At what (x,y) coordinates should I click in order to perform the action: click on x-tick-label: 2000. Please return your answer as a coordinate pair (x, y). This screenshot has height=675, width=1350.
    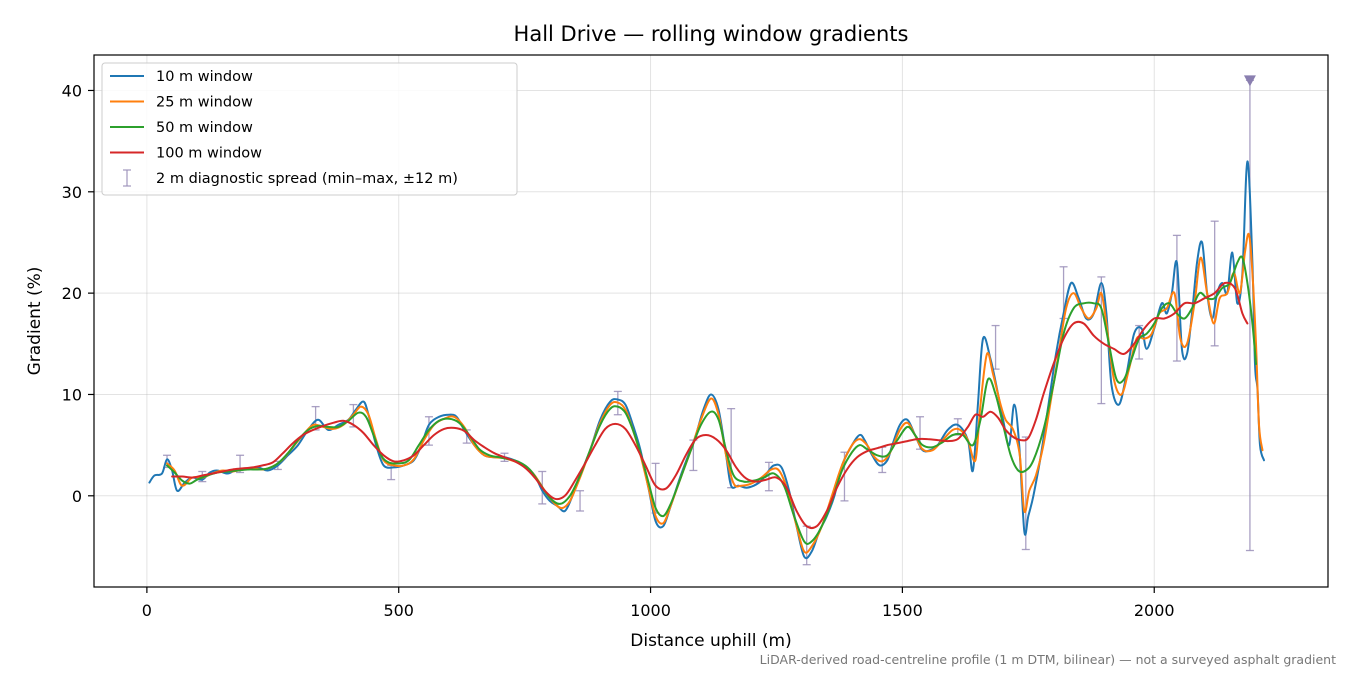
    Looking at the image, I should click on (1154, 610).